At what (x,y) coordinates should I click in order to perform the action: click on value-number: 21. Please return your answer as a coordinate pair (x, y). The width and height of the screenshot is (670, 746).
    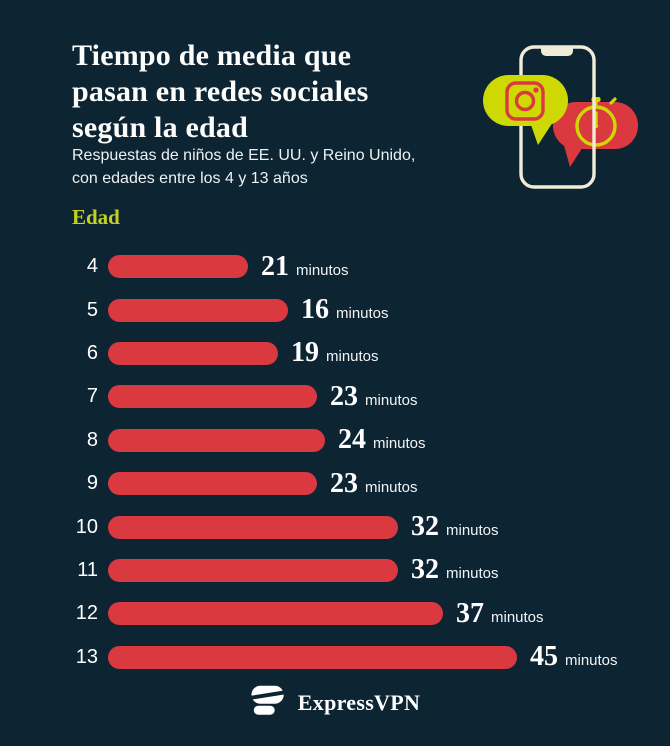
    Looking at the image, I should click on (275, 266).